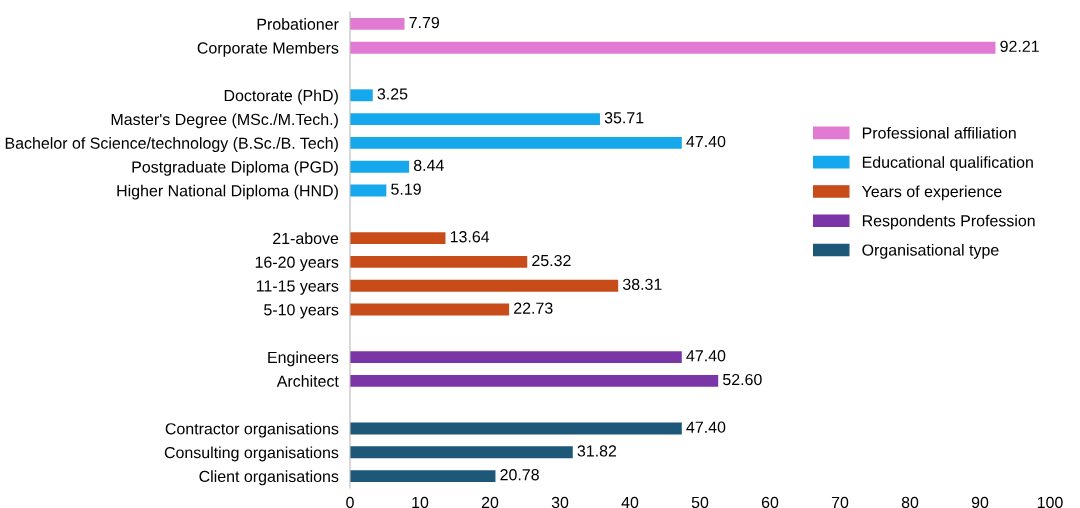  What do you see at coordinates (227, 192) in the screenshot?
I see `y-tick-label: Higher National Diploma (HND)` at bounding box center [227, 192].